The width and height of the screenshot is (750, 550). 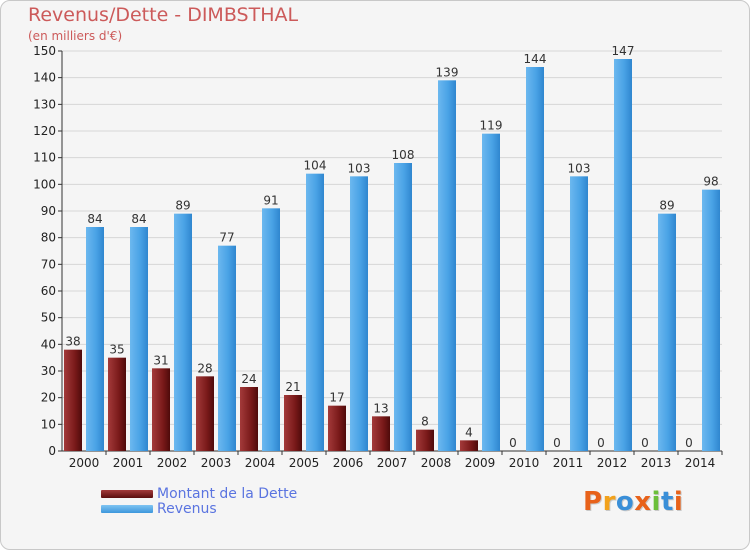 What do you see at coordinates (625, 502) in the screenshot?
I see `logo-letter: o` at bounding box center [625, 502].